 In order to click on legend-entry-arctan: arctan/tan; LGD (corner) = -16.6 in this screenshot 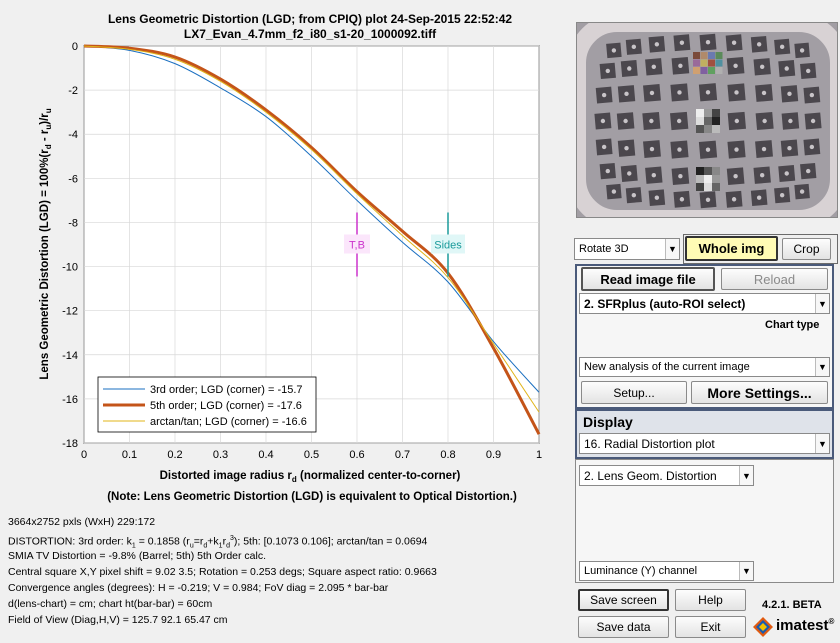, I will do `click(228, 422)`.